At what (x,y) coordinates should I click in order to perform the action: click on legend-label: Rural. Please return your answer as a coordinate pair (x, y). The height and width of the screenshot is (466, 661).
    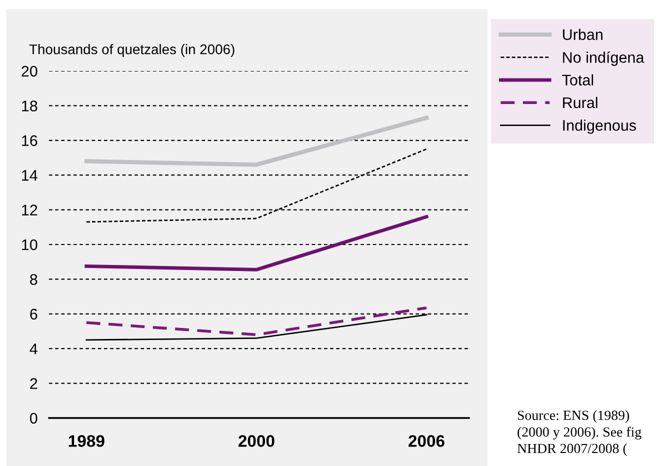
    Looking at the image, I should click on (580, 102).